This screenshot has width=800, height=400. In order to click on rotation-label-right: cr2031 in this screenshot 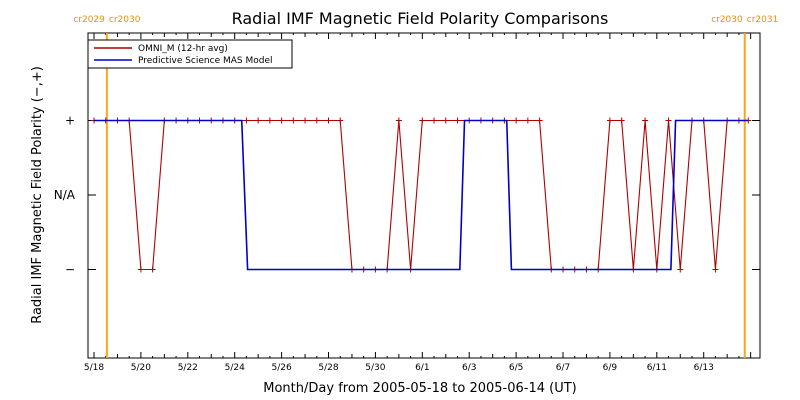, I will do `click(763, 20)`.